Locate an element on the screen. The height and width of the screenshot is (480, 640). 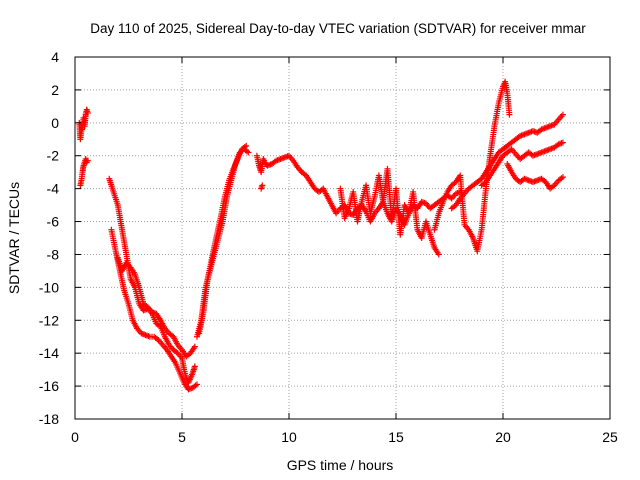
y-tick-label: -6 is located at coordinates (53, 222).